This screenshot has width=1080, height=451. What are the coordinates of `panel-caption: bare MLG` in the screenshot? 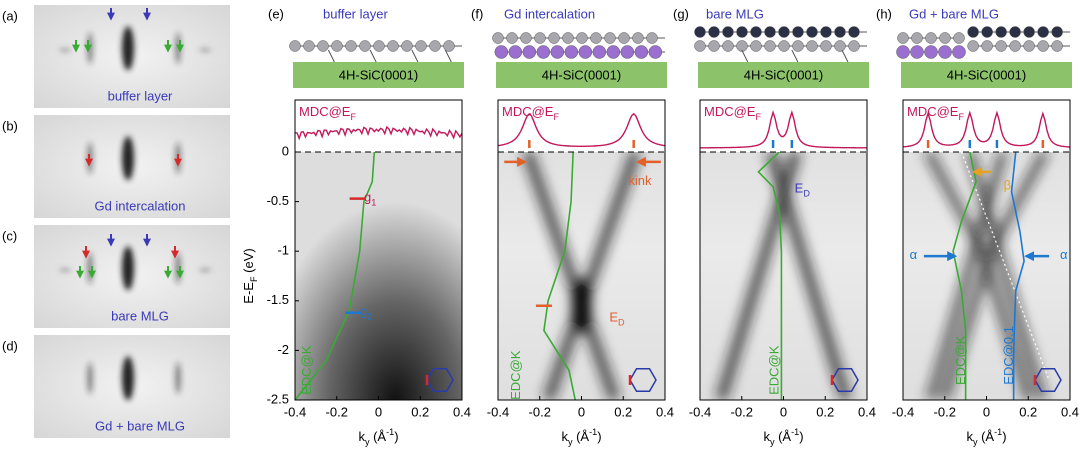 It's located at (140, 315).